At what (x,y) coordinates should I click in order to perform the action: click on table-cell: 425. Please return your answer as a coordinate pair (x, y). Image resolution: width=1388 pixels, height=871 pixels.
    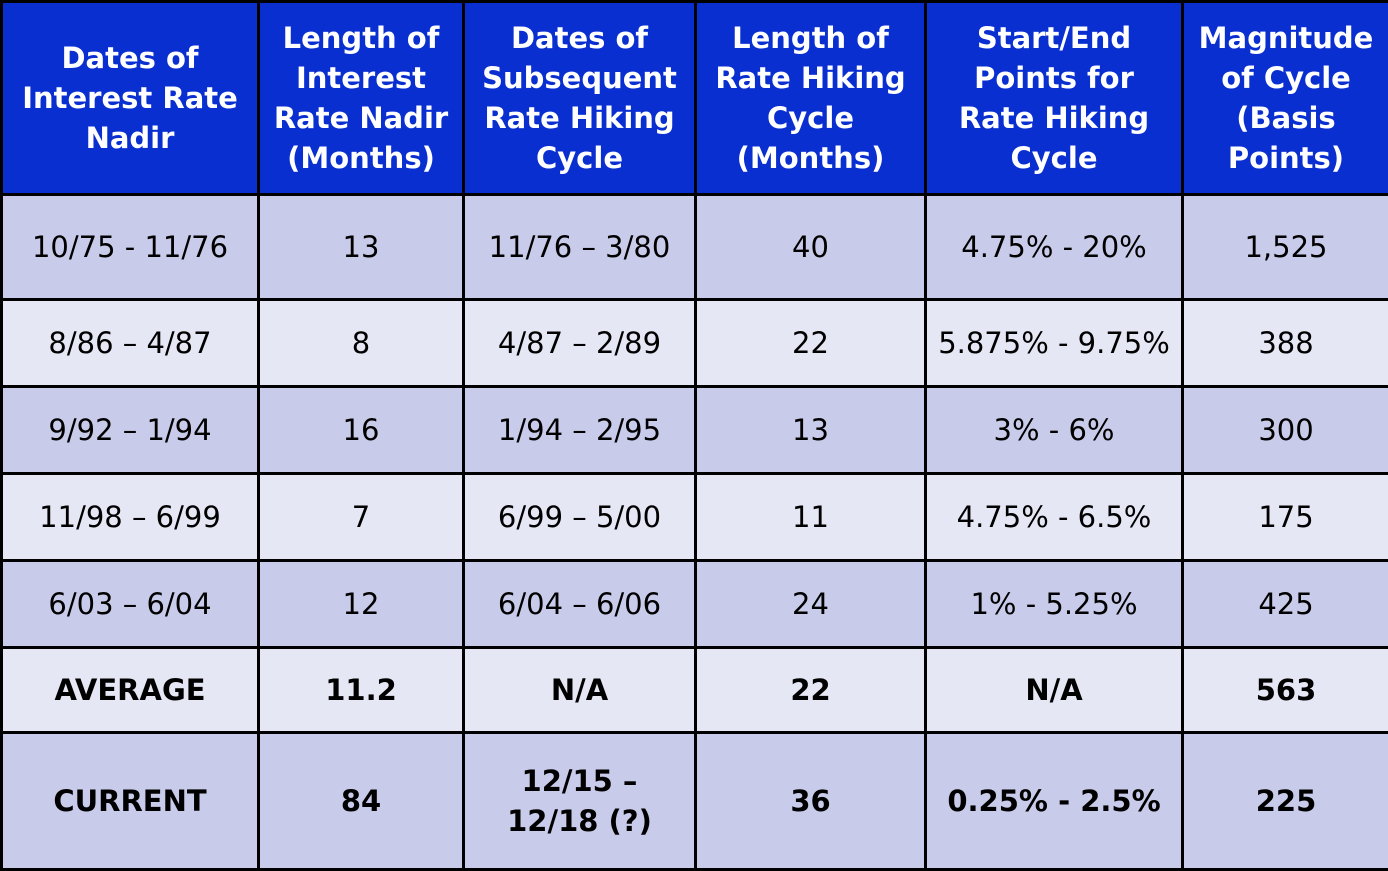
    Looking at the image, I should click on (1285, 604).